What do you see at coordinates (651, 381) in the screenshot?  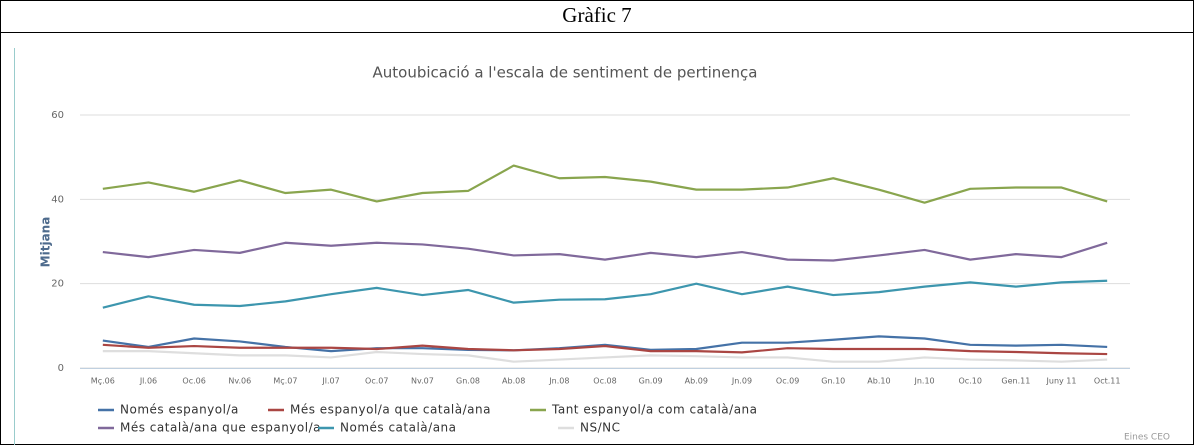 I see `x-tick-label: Gn.09` at bounding box center [651, 381].